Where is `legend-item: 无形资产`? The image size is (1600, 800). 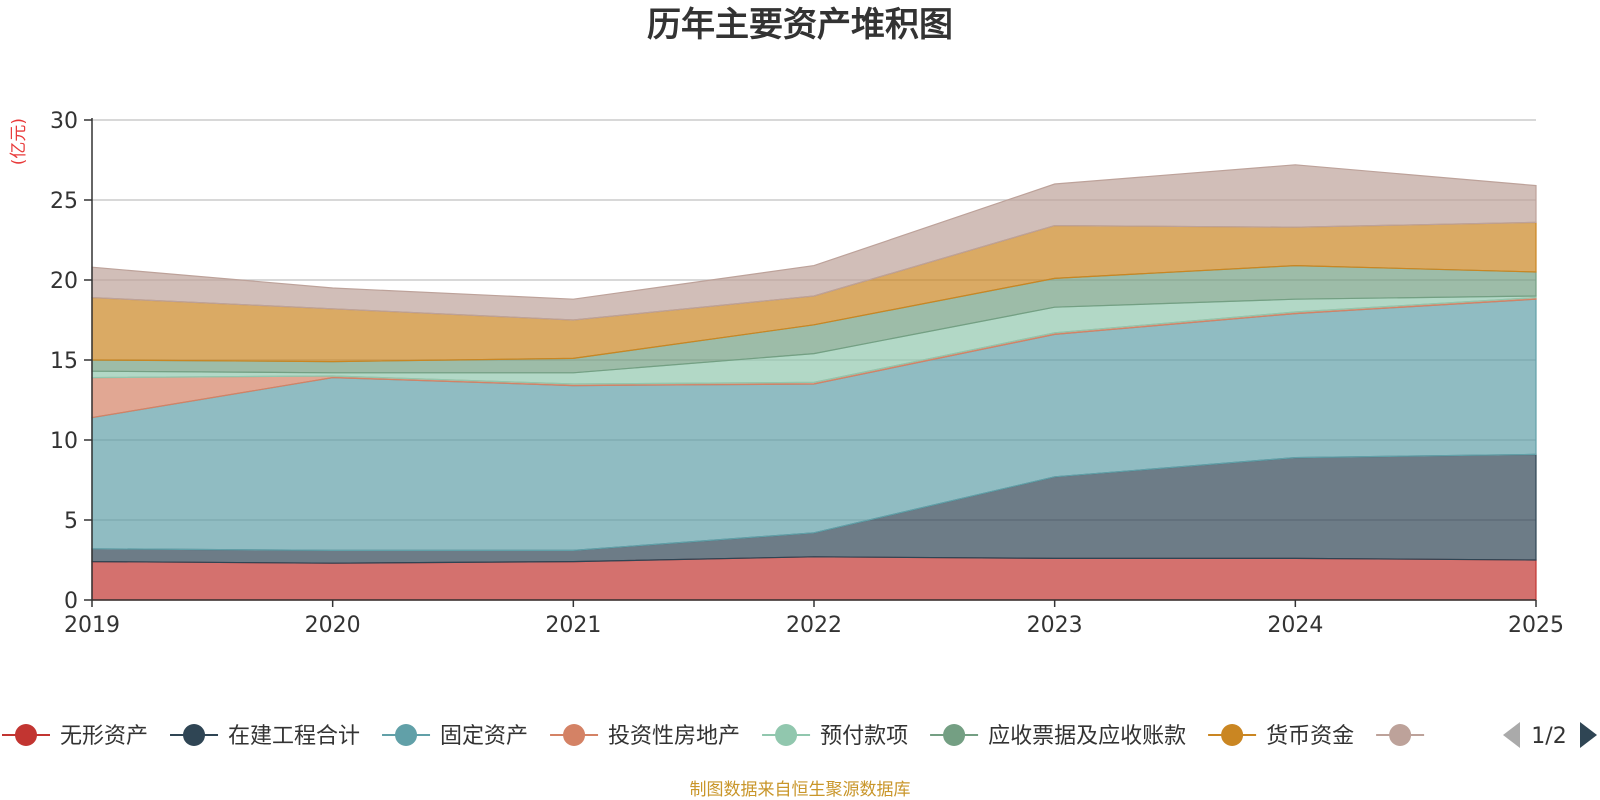 legend-item: 无形资产 is located at coordinates (75, 736).